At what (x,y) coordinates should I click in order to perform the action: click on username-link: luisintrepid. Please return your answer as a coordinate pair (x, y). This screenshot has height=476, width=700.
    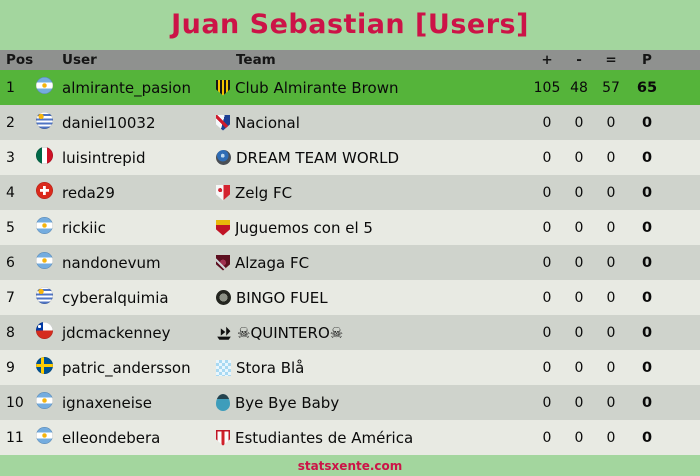
    Looking at the image, I should click on (104, 157).